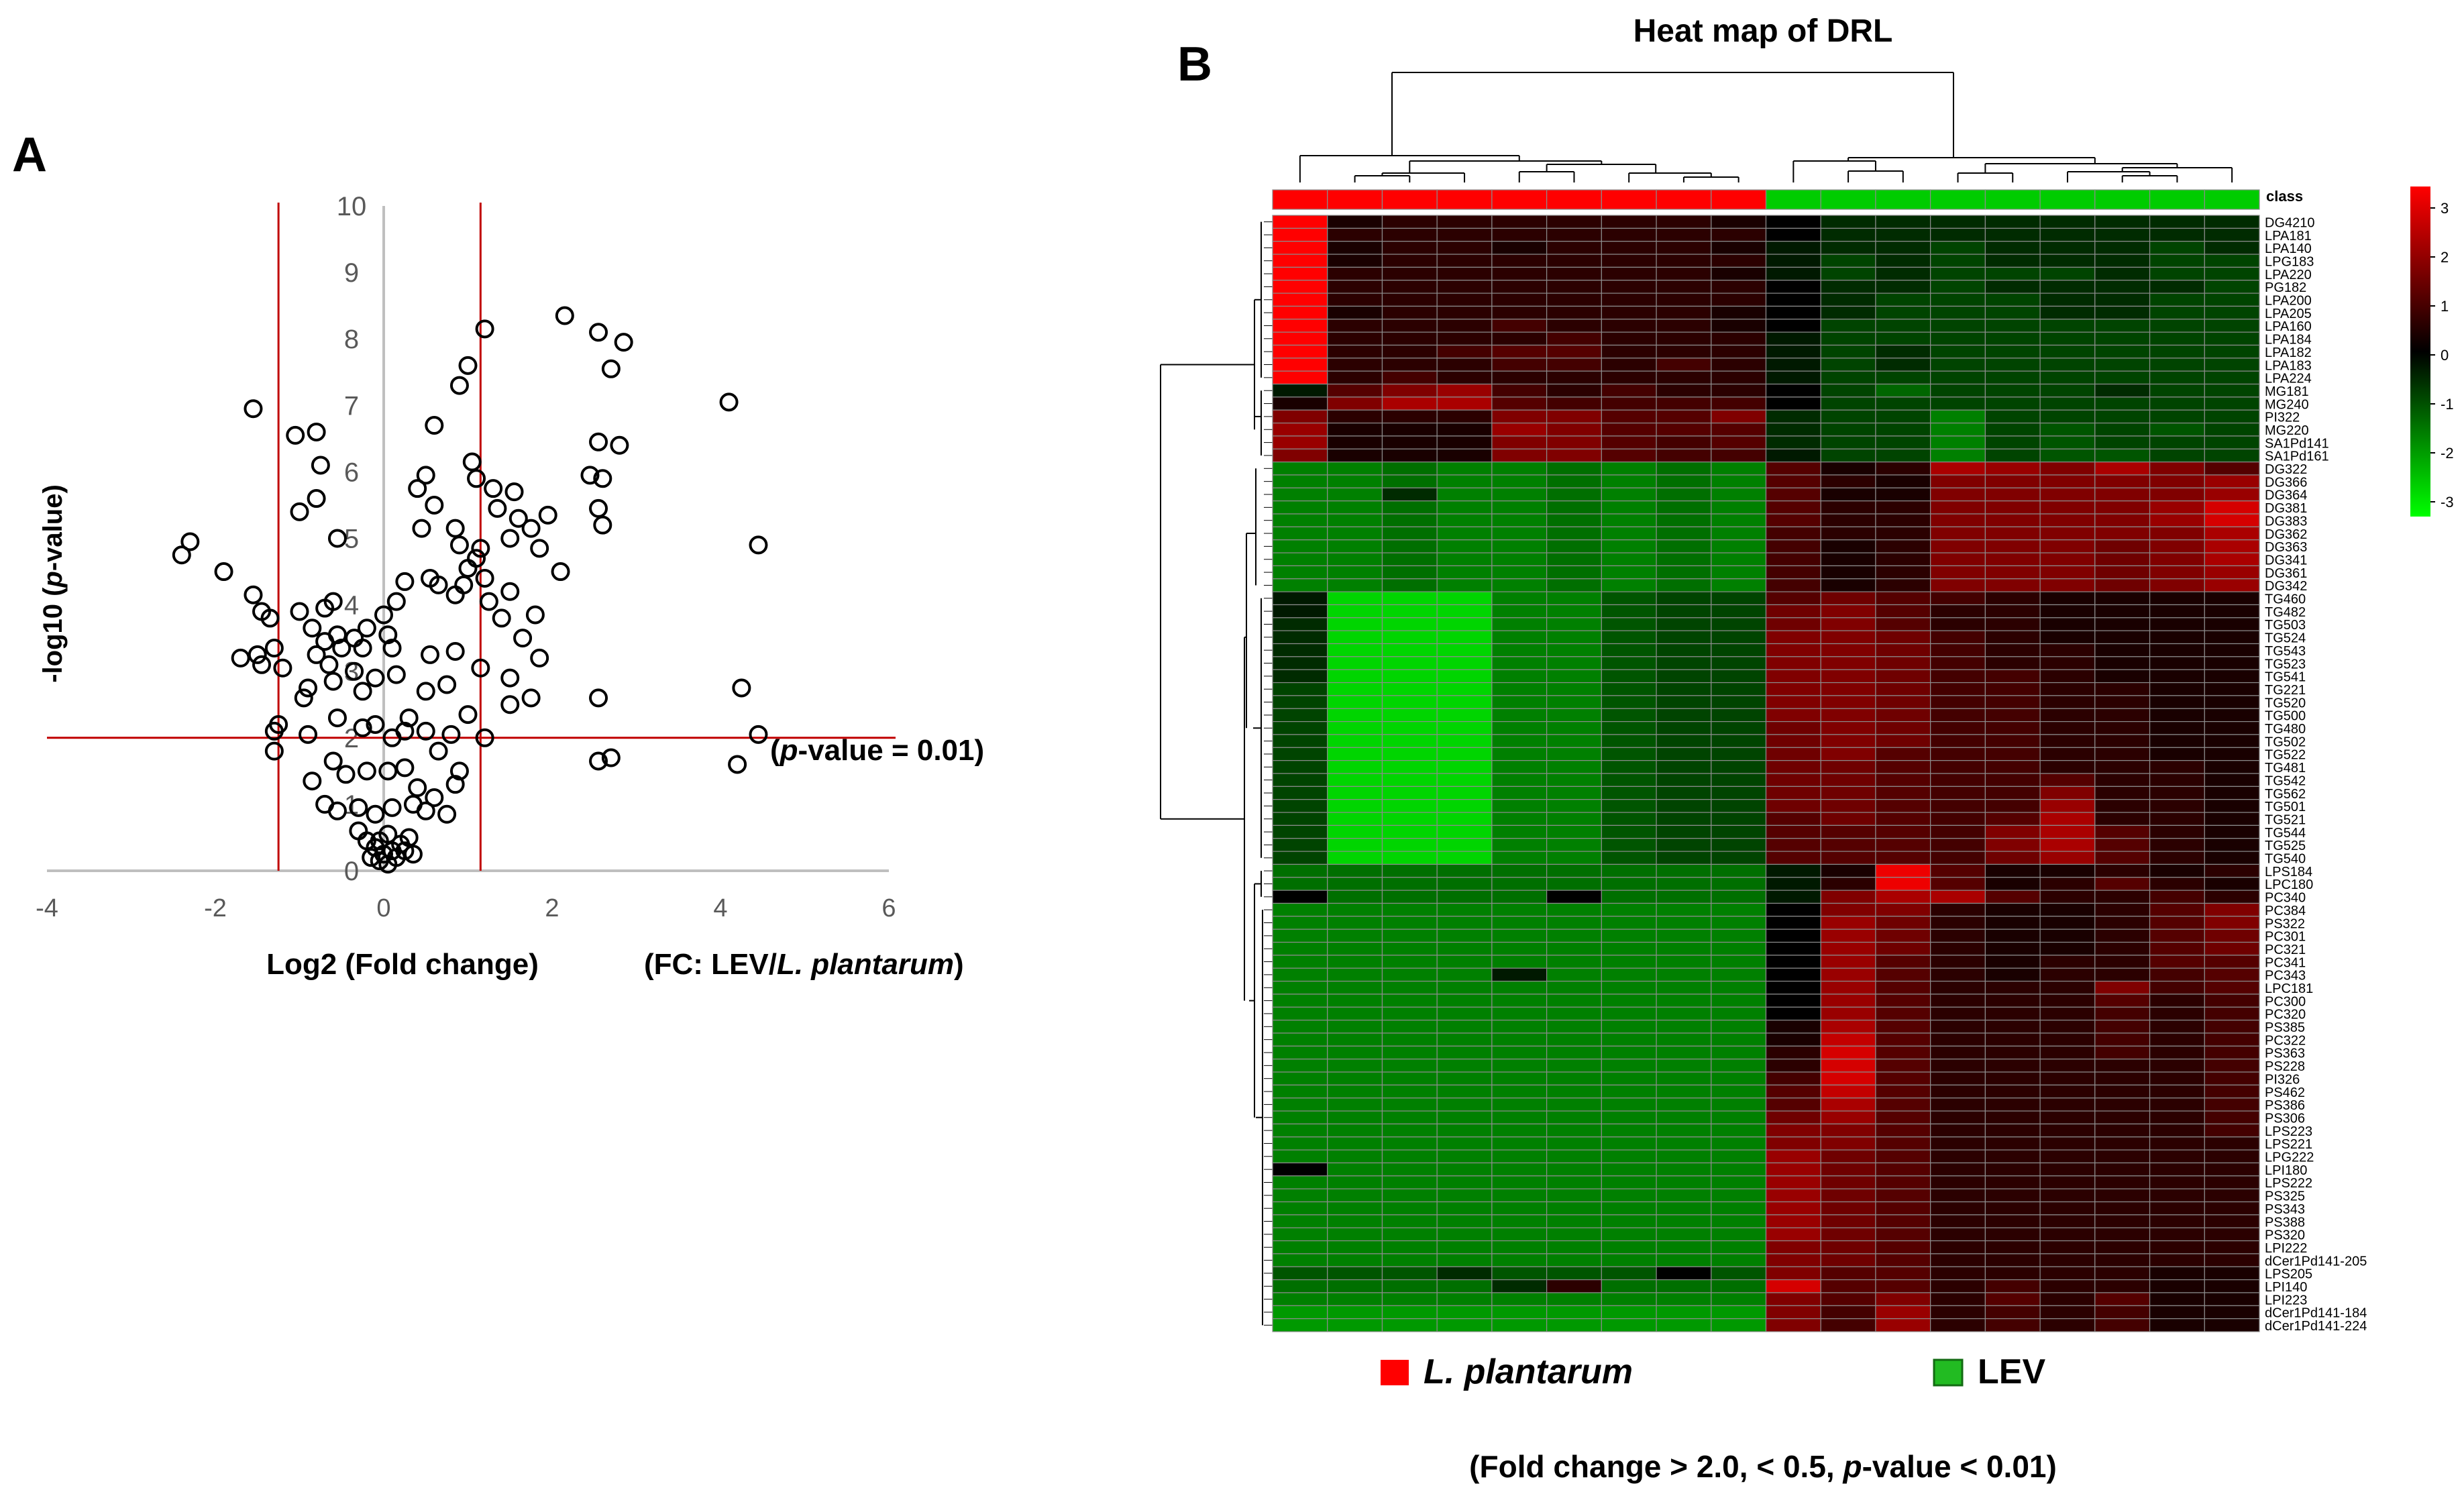  What do you see at coordinates (2289, 885) in the screenshot?
I see `row-label: LPC180` at bounding box center [2289, 885].